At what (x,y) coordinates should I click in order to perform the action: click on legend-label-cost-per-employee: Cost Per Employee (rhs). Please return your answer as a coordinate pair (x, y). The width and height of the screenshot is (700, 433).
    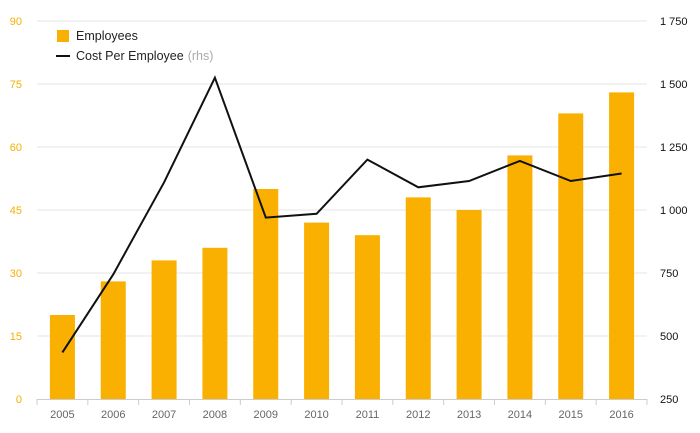
    Looking at the image, I should click on (144, 56).